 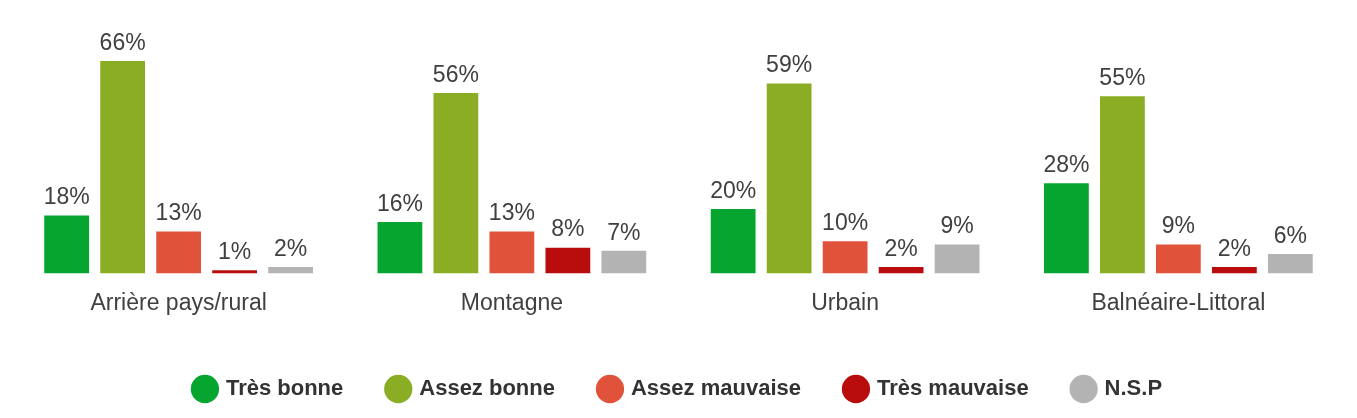 I want to click on legend-label: Assez bonne, so click(x=487, y=388).